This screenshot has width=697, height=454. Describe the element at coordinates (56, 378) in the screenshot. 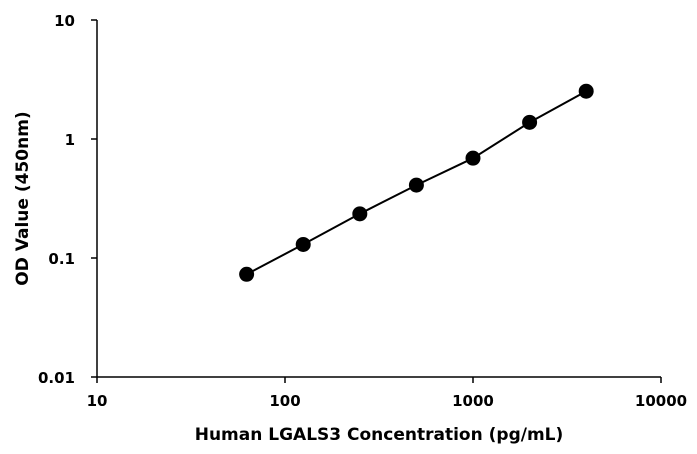

I see `y-tick-label: 0.01` at that location.